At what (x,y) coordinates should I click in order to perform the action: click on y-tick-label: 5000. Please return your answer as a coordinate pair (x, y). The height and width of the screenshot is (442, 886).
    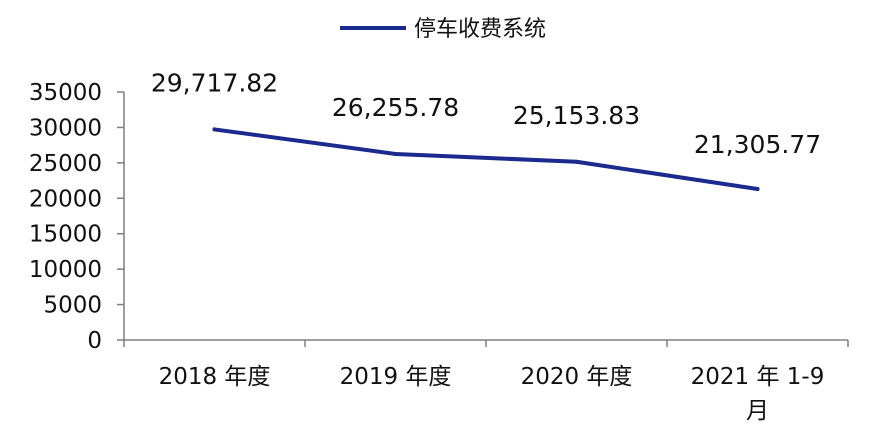
    Looking at the image, I should click on (72, 306).